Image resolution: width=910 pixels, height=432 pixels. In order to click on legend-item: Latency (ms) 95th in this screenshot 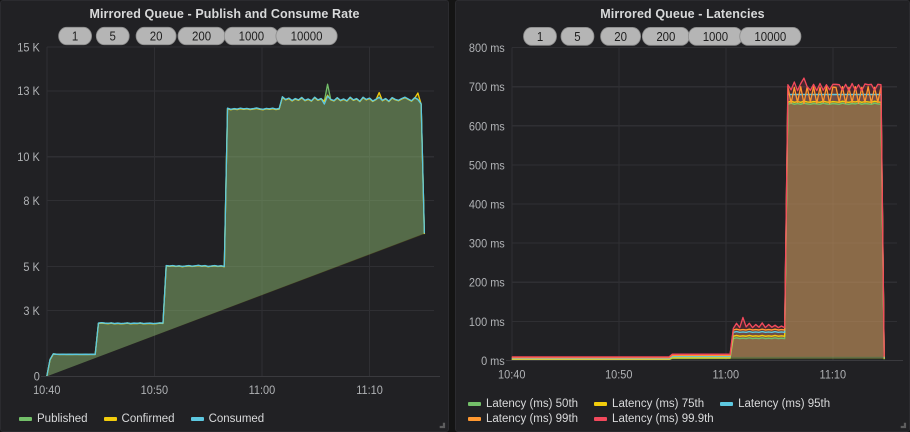, I will do `click(775, 404)`.